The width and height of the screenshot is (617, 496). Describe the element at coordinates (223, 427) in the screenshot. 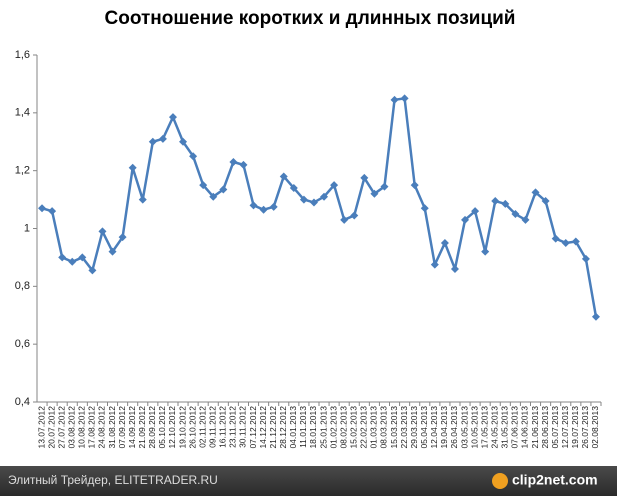

I see `x-tick-label: 16.11.2012` at that location.